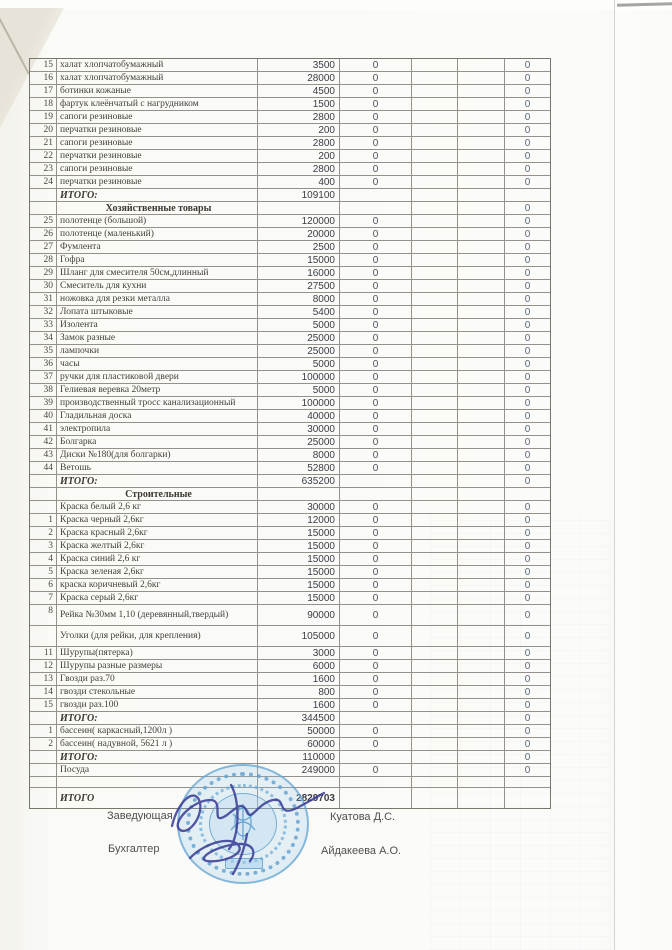 The height and width of the screenshot is (950, 672). What do you see at coordinates (299, 156) in the screenshot?
I see `cell-price: 200` at bounding box center [299, 156].